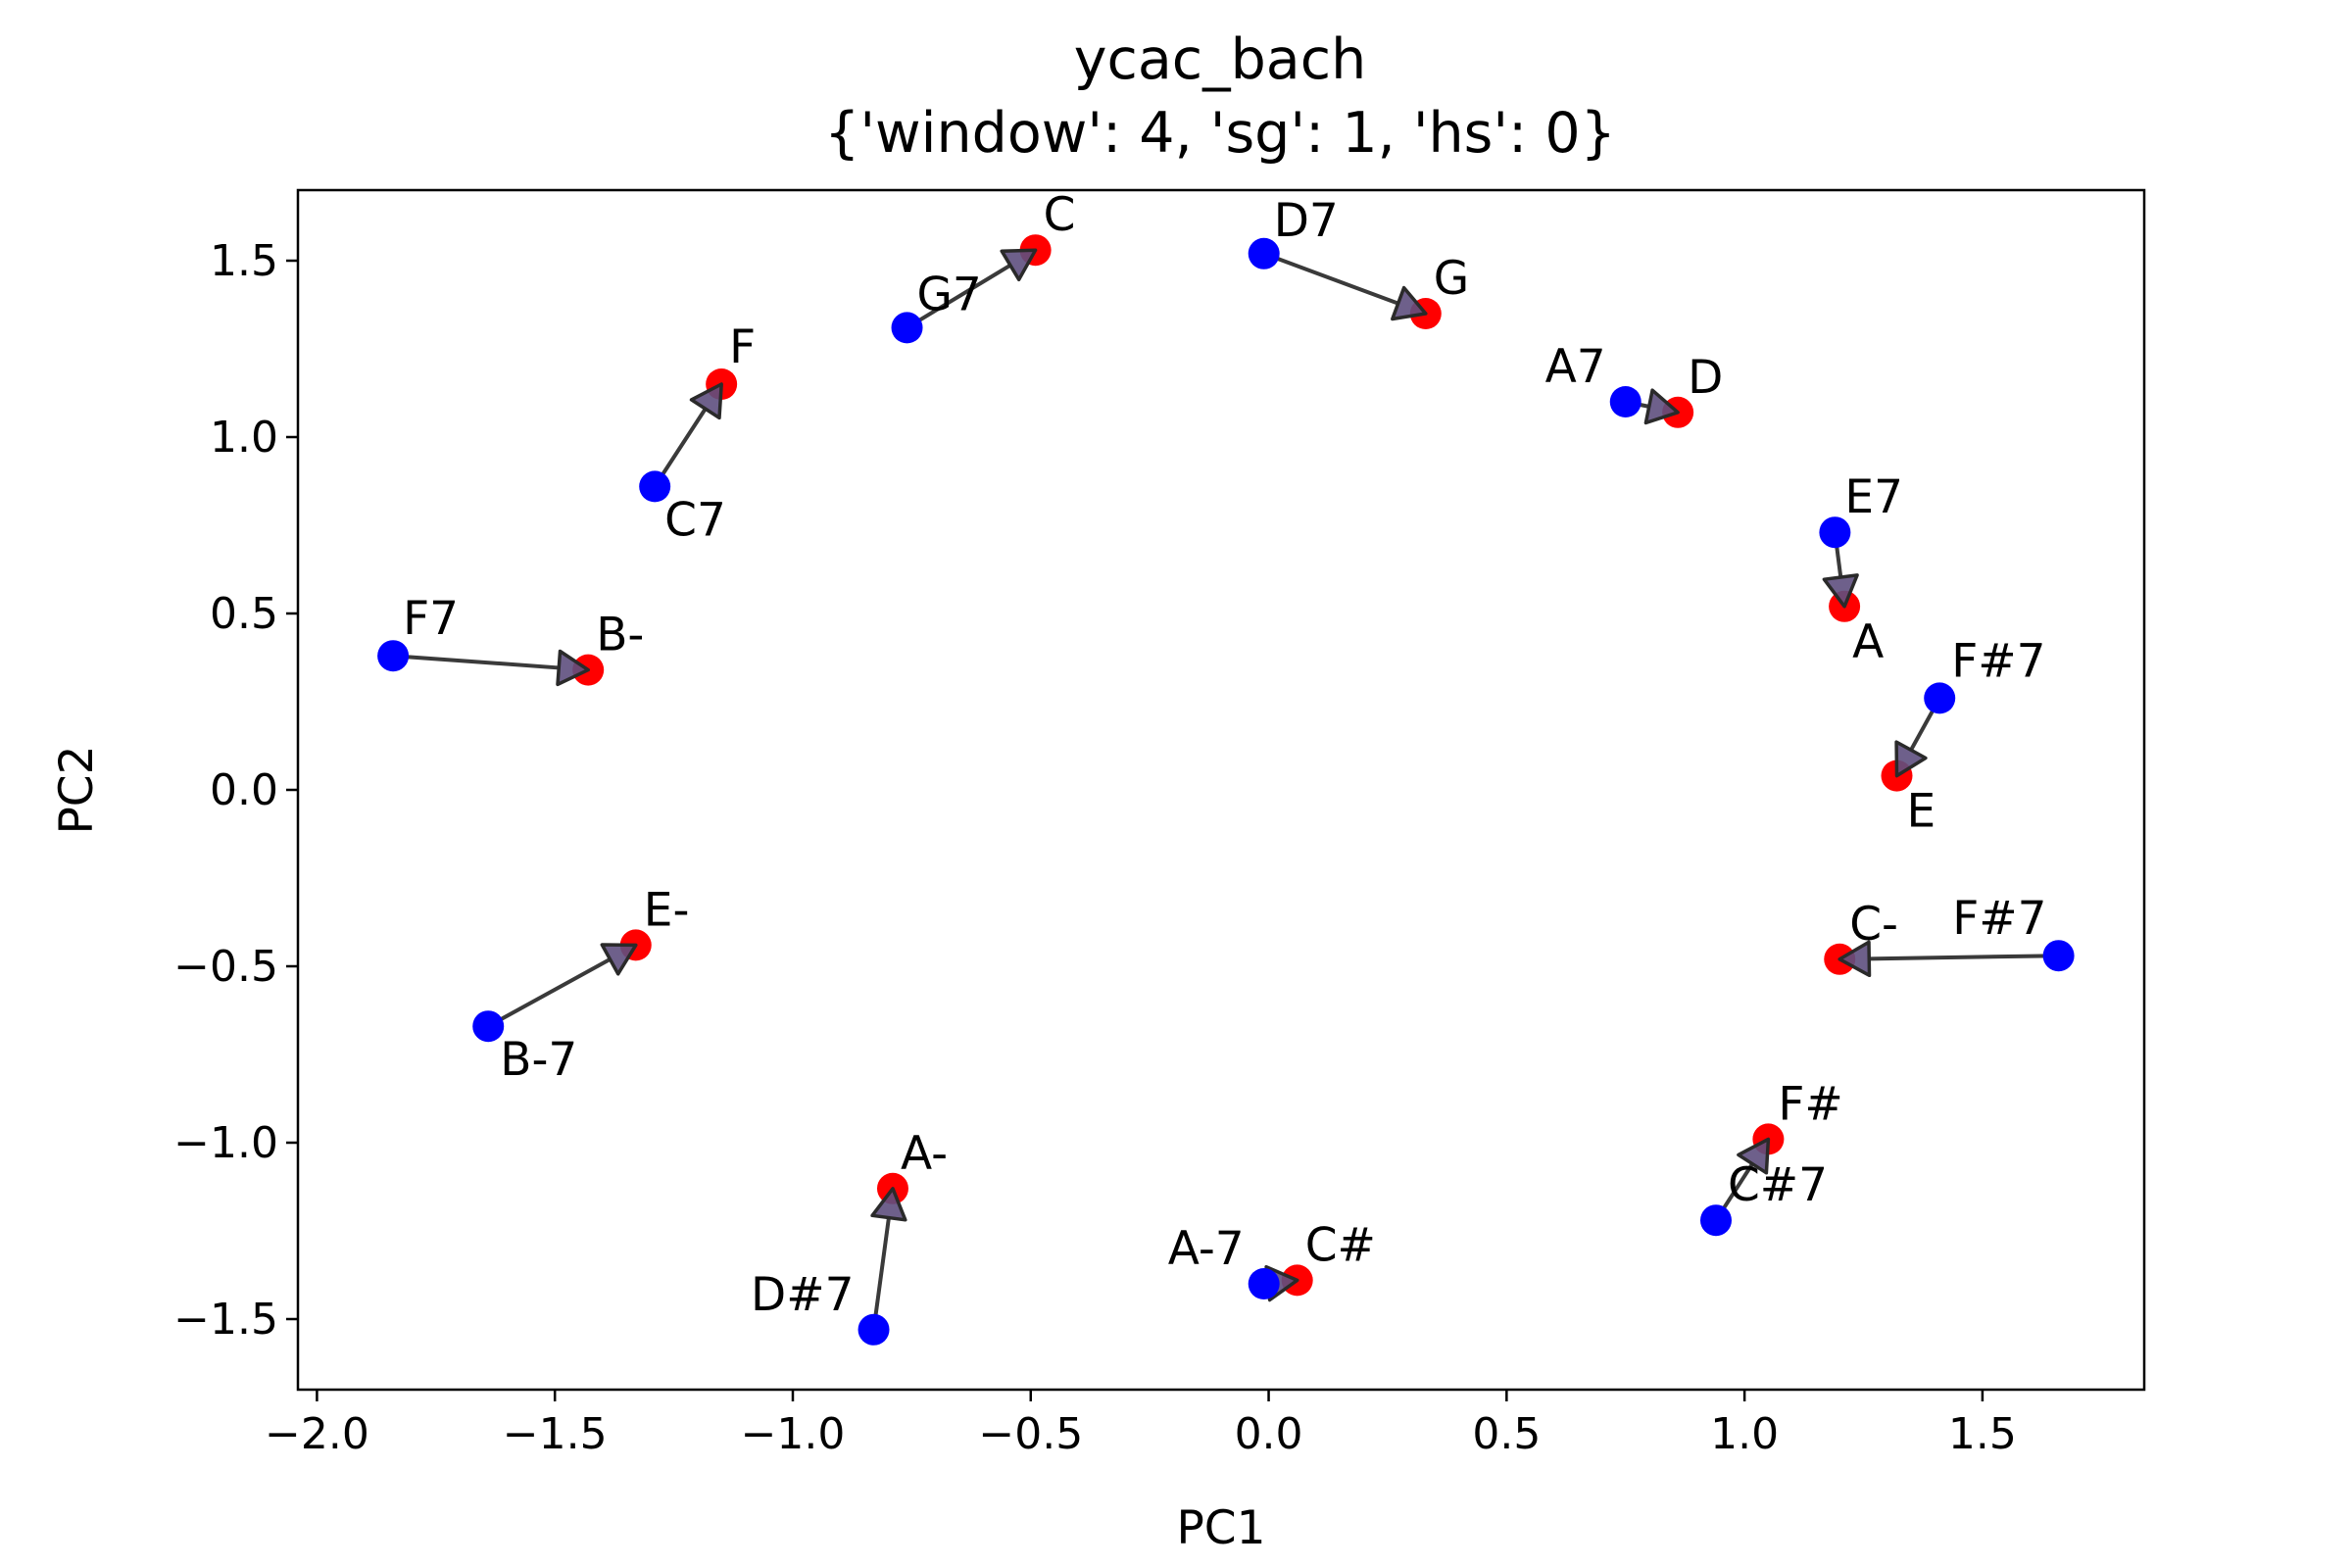  I want to click on target-chord-label: F, so click(742, 347).